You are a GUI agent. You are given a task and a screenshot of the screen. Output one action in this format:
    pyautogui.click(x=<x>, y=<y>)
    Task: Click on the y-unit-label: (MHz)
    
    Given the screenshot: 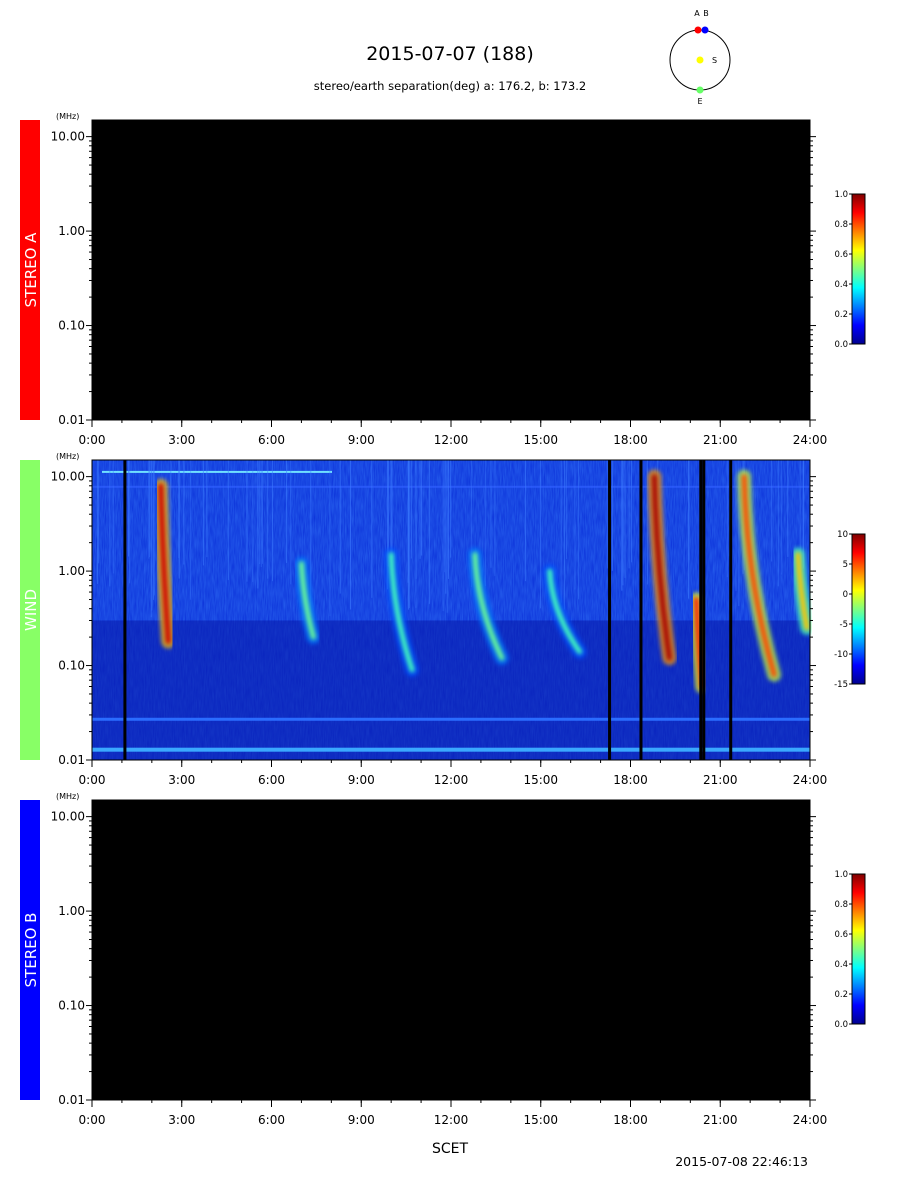 What is the action you would take?
    pyautogui.click(x=67, y=116)
    